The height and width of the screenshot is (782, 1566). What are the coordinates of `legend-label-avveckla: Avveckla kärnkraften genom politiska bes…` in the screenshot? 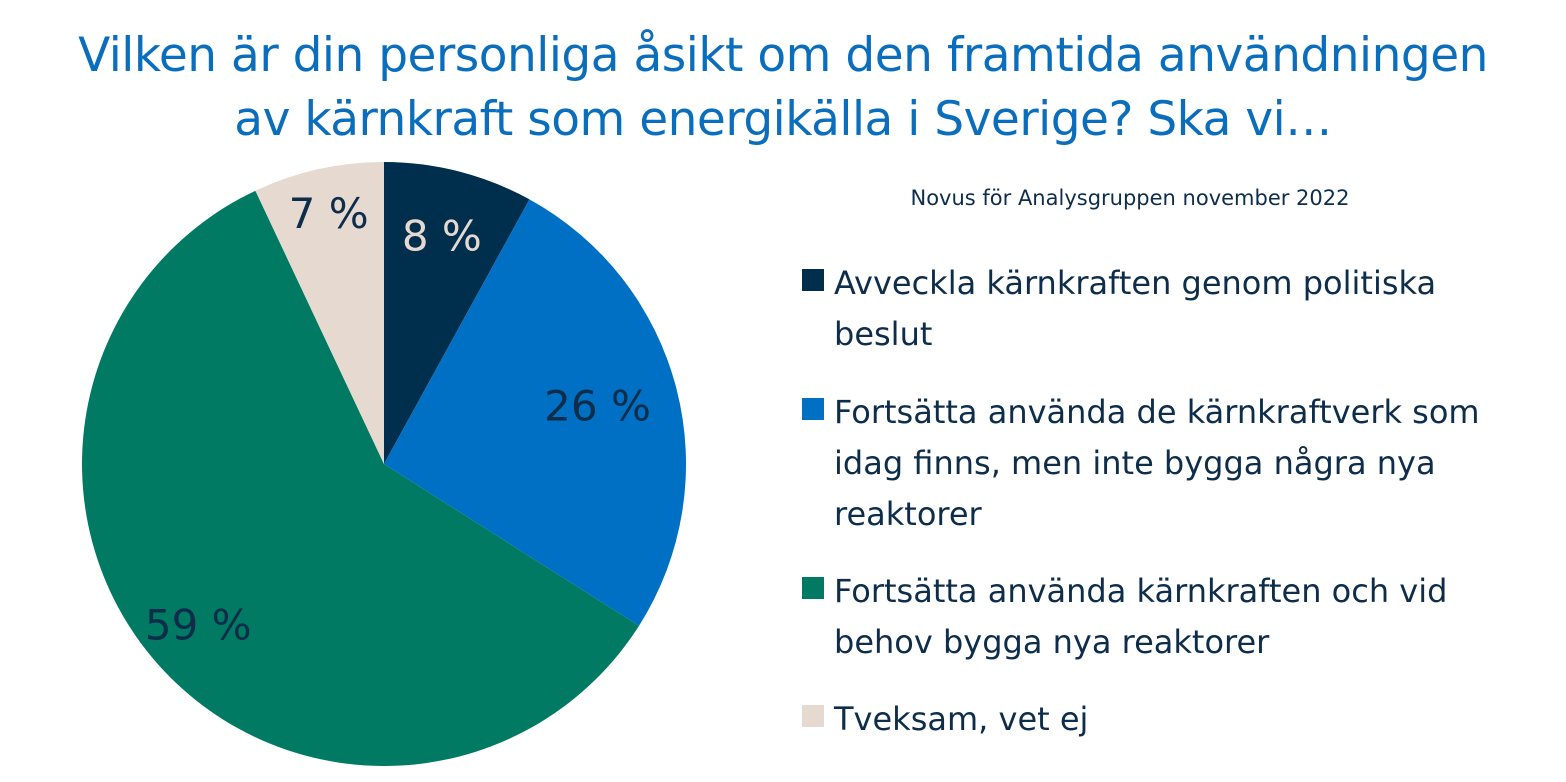 It's located at (1135, 308).